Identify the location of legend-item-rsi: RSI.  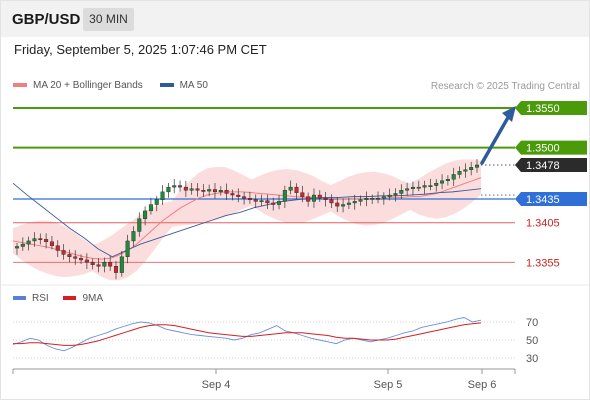
(31, 298).